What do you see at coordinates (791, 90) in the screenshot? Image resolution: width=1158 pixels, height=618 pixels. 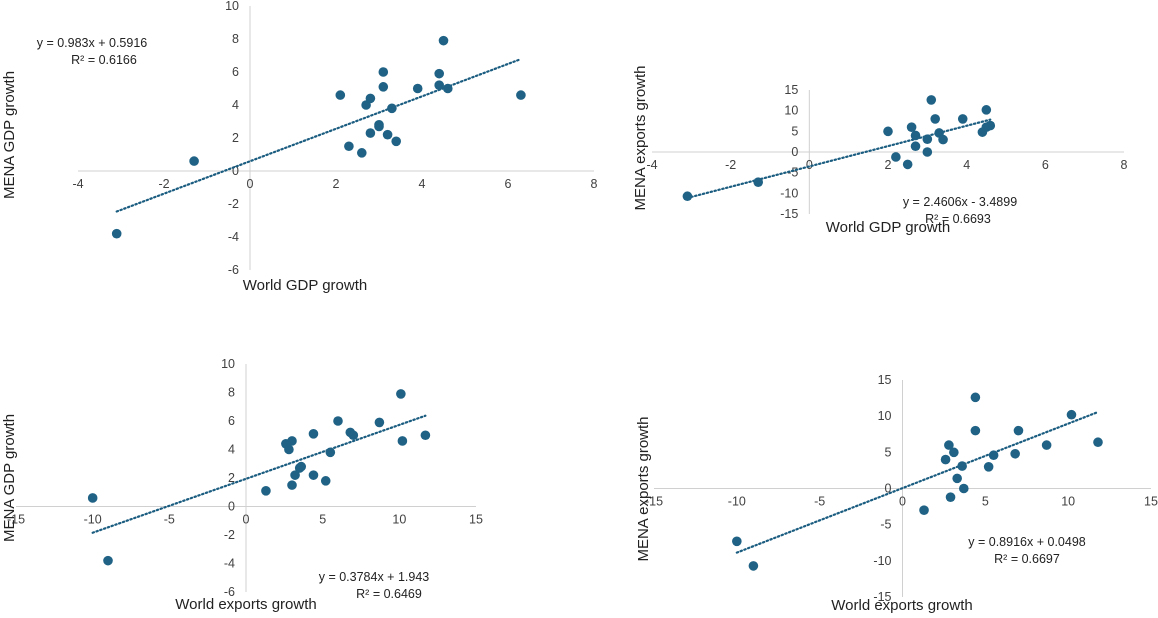 I see `y-tick-label: 15` at bounding box center [791, 90].